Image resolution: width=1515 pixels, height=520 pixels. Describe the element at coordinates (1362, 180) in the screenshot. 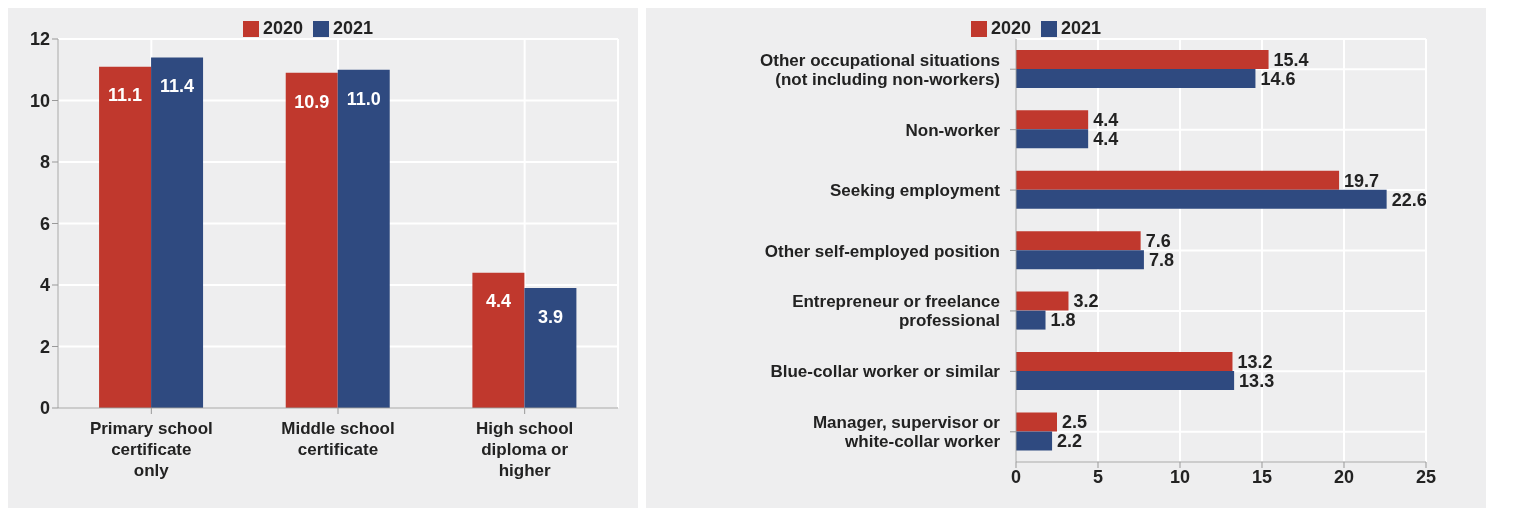

I see `data-label: 19.7` at that location.